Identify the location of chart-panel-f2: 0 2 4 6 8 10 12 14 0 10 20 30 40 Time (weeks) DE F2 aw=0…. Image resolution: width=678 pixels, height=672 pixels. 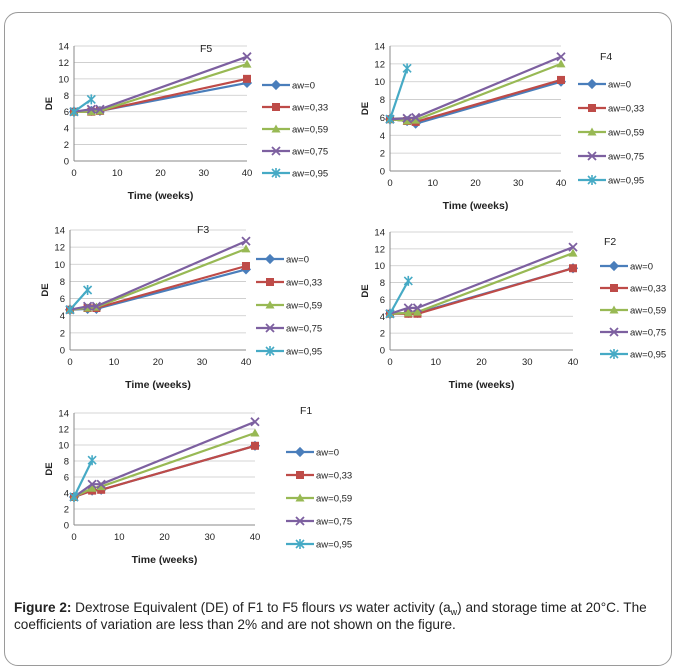
(513, 310).